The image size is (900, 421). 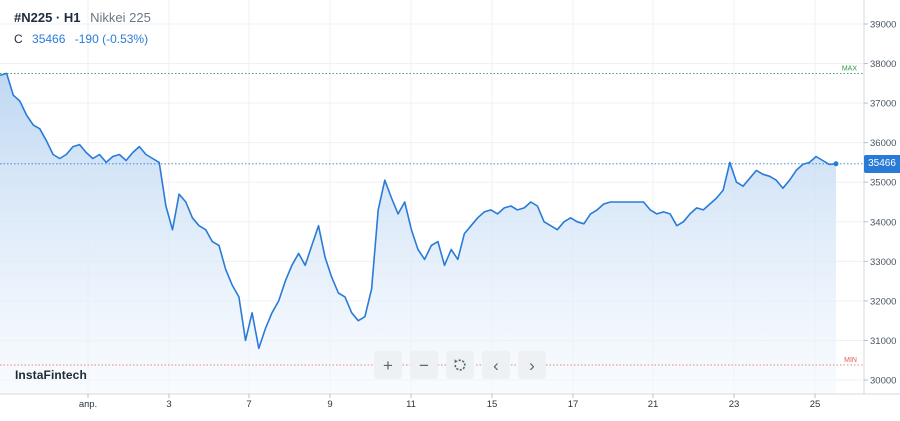 What do you see at coordinates (836, 164) in the screenshot?
I see `last-price-point` at bounding box center [836, 164].